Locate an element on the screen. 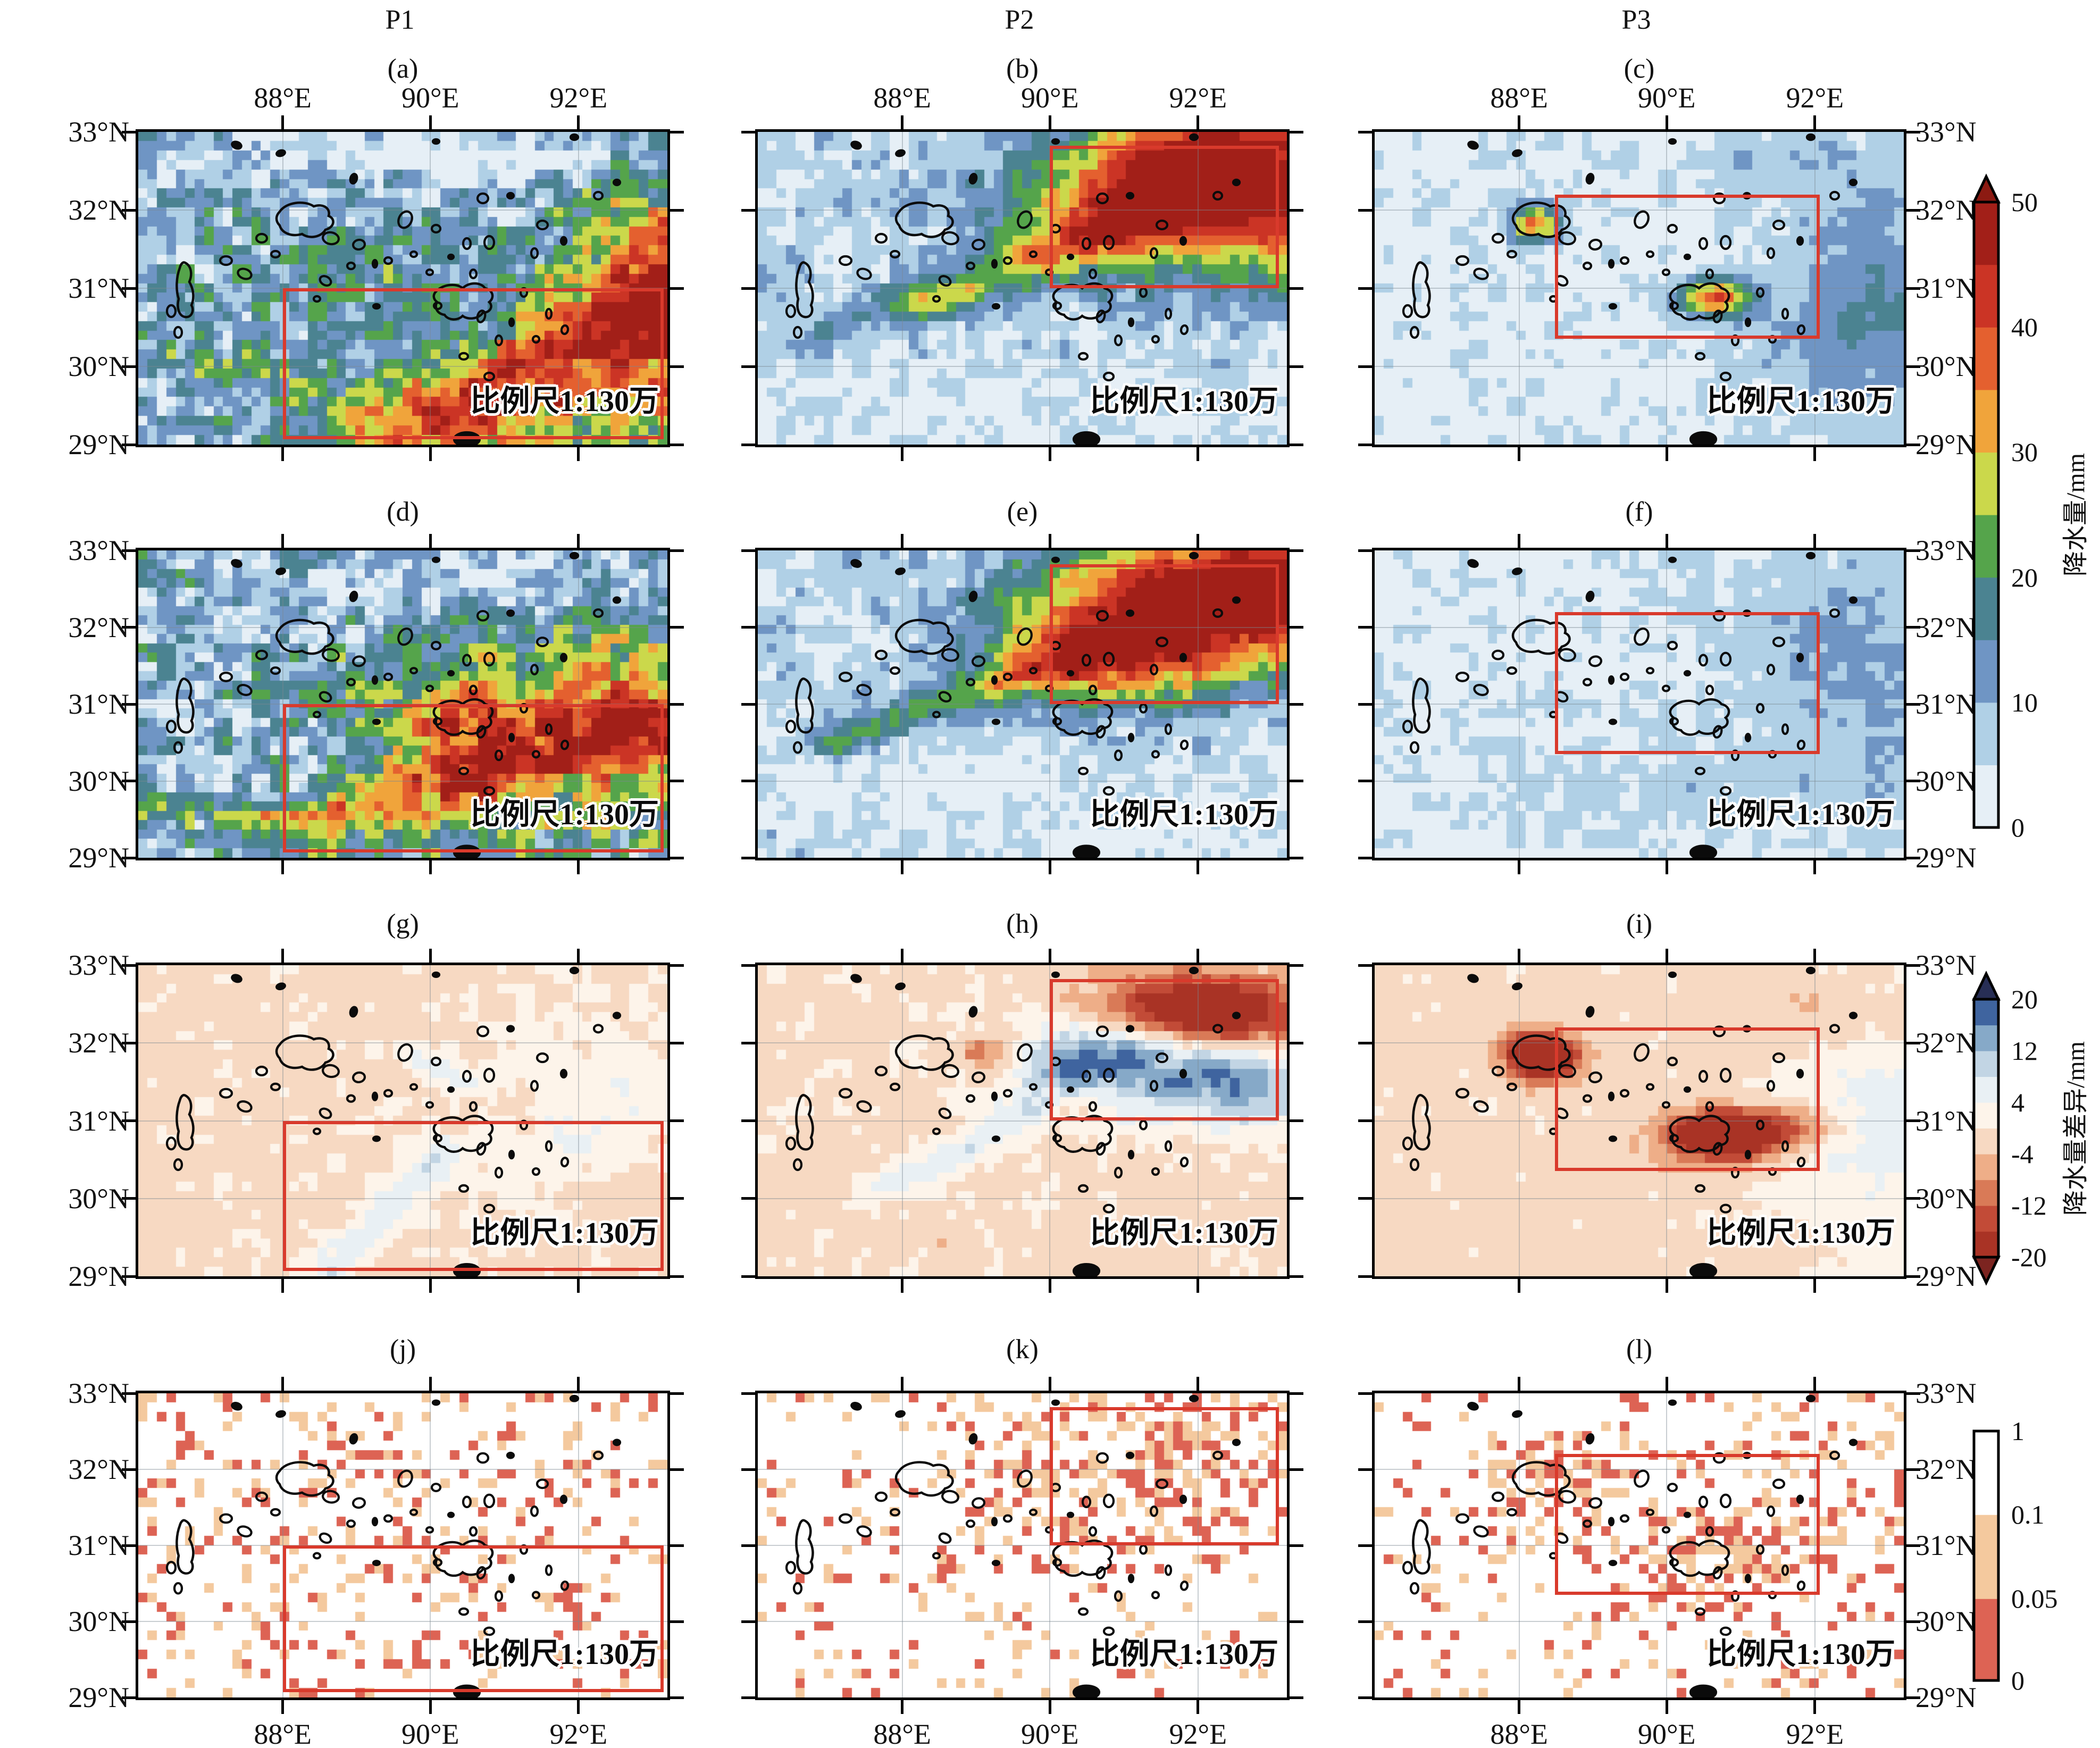 This screenshot has width=2100, height=1748. colorbar-tick-label: 40 is located at coordinates (2024, 327).